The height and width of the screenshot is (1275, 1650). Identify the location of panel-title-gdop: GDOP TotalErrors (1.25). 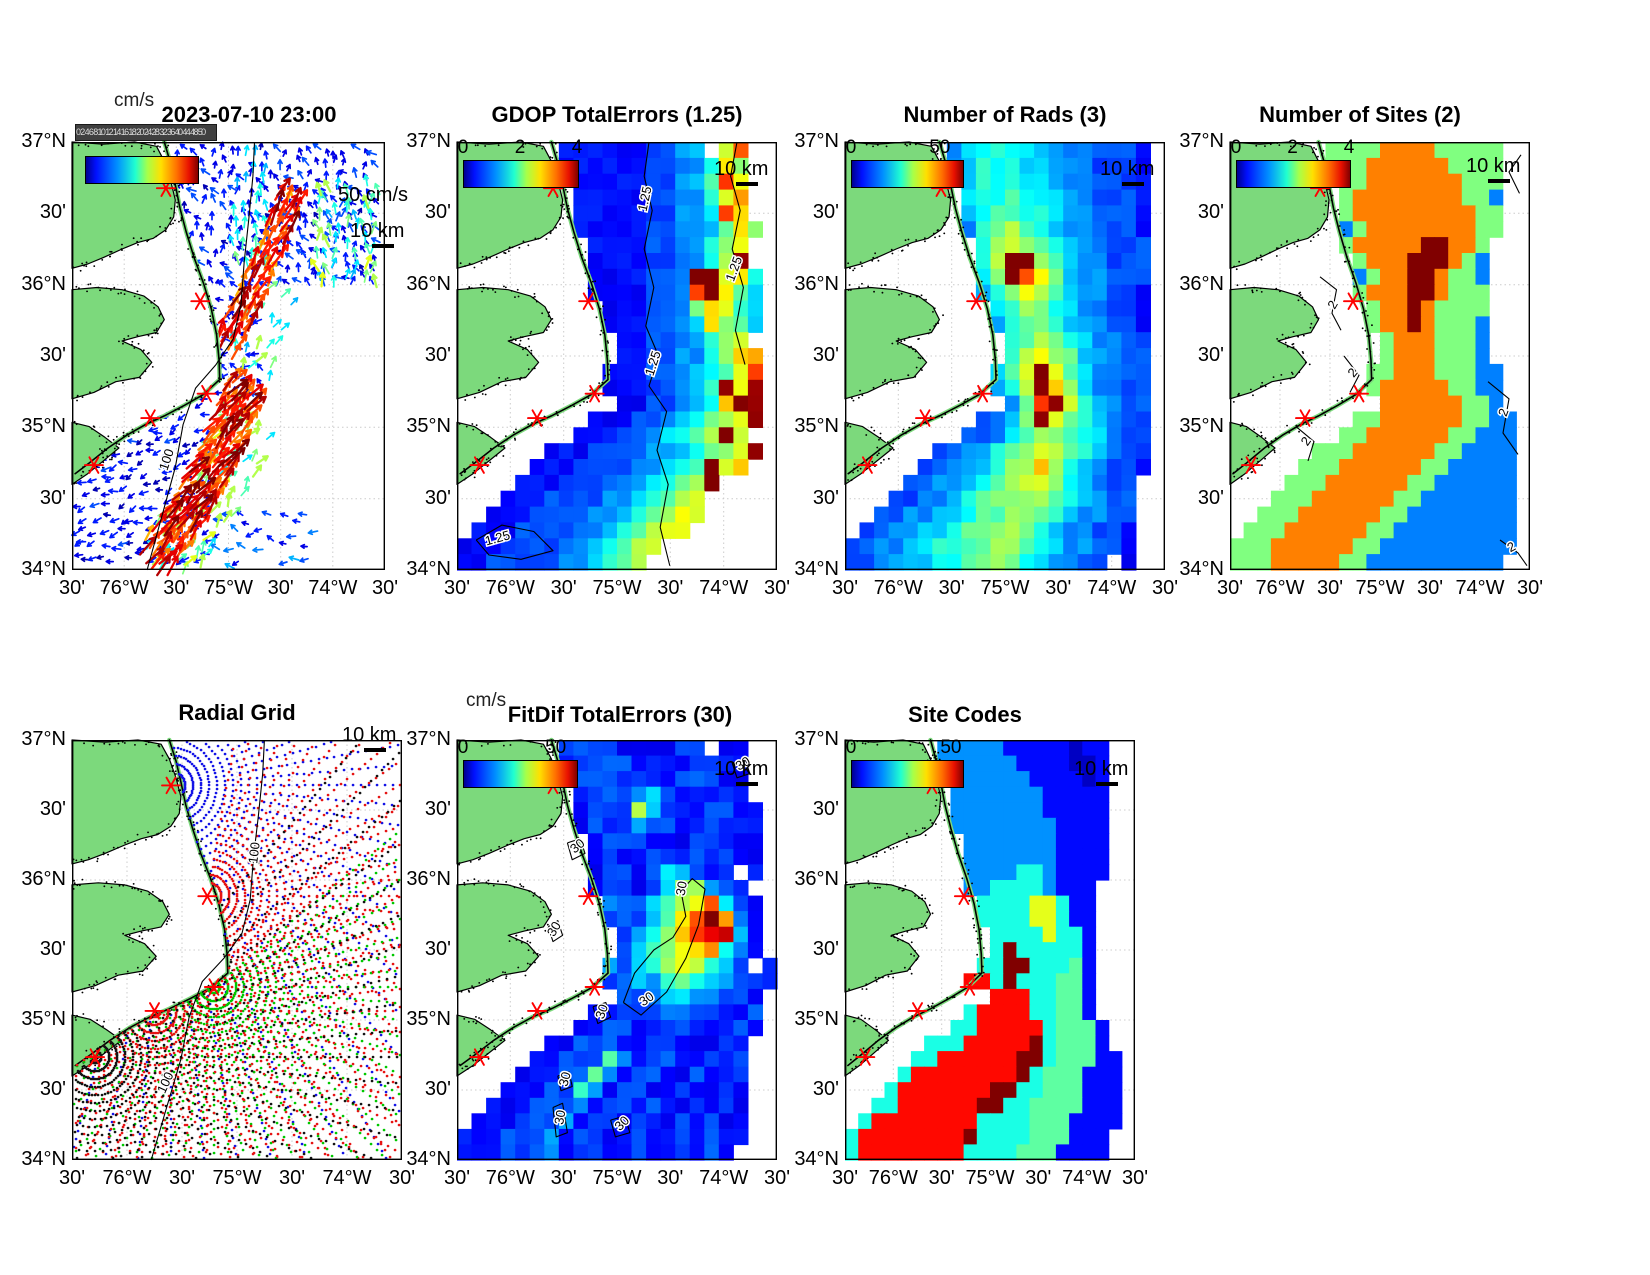
(617, 114).